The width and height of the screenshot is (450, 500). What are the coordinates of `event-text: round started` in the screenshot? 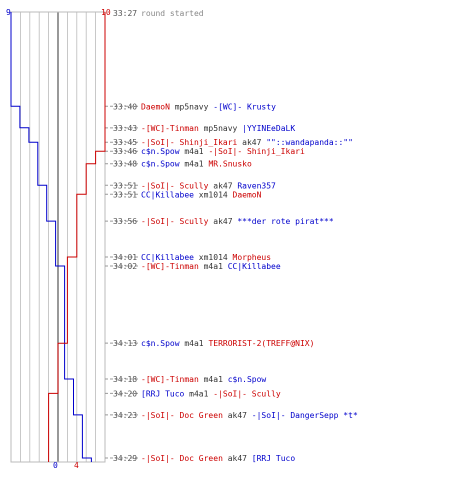 It's located at (172, 13).